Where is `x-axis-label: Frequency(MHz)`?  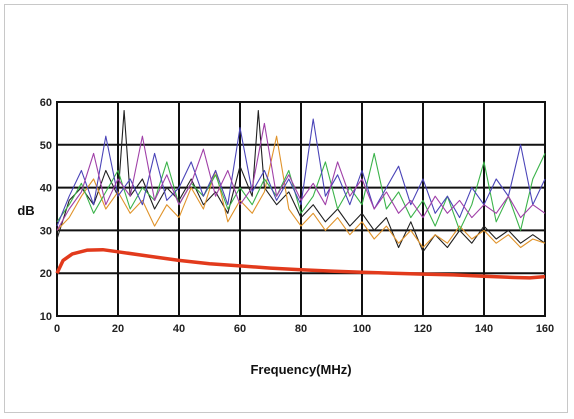
x-axis-label: Frequency(MHz) is located at coordinates (300, 369).